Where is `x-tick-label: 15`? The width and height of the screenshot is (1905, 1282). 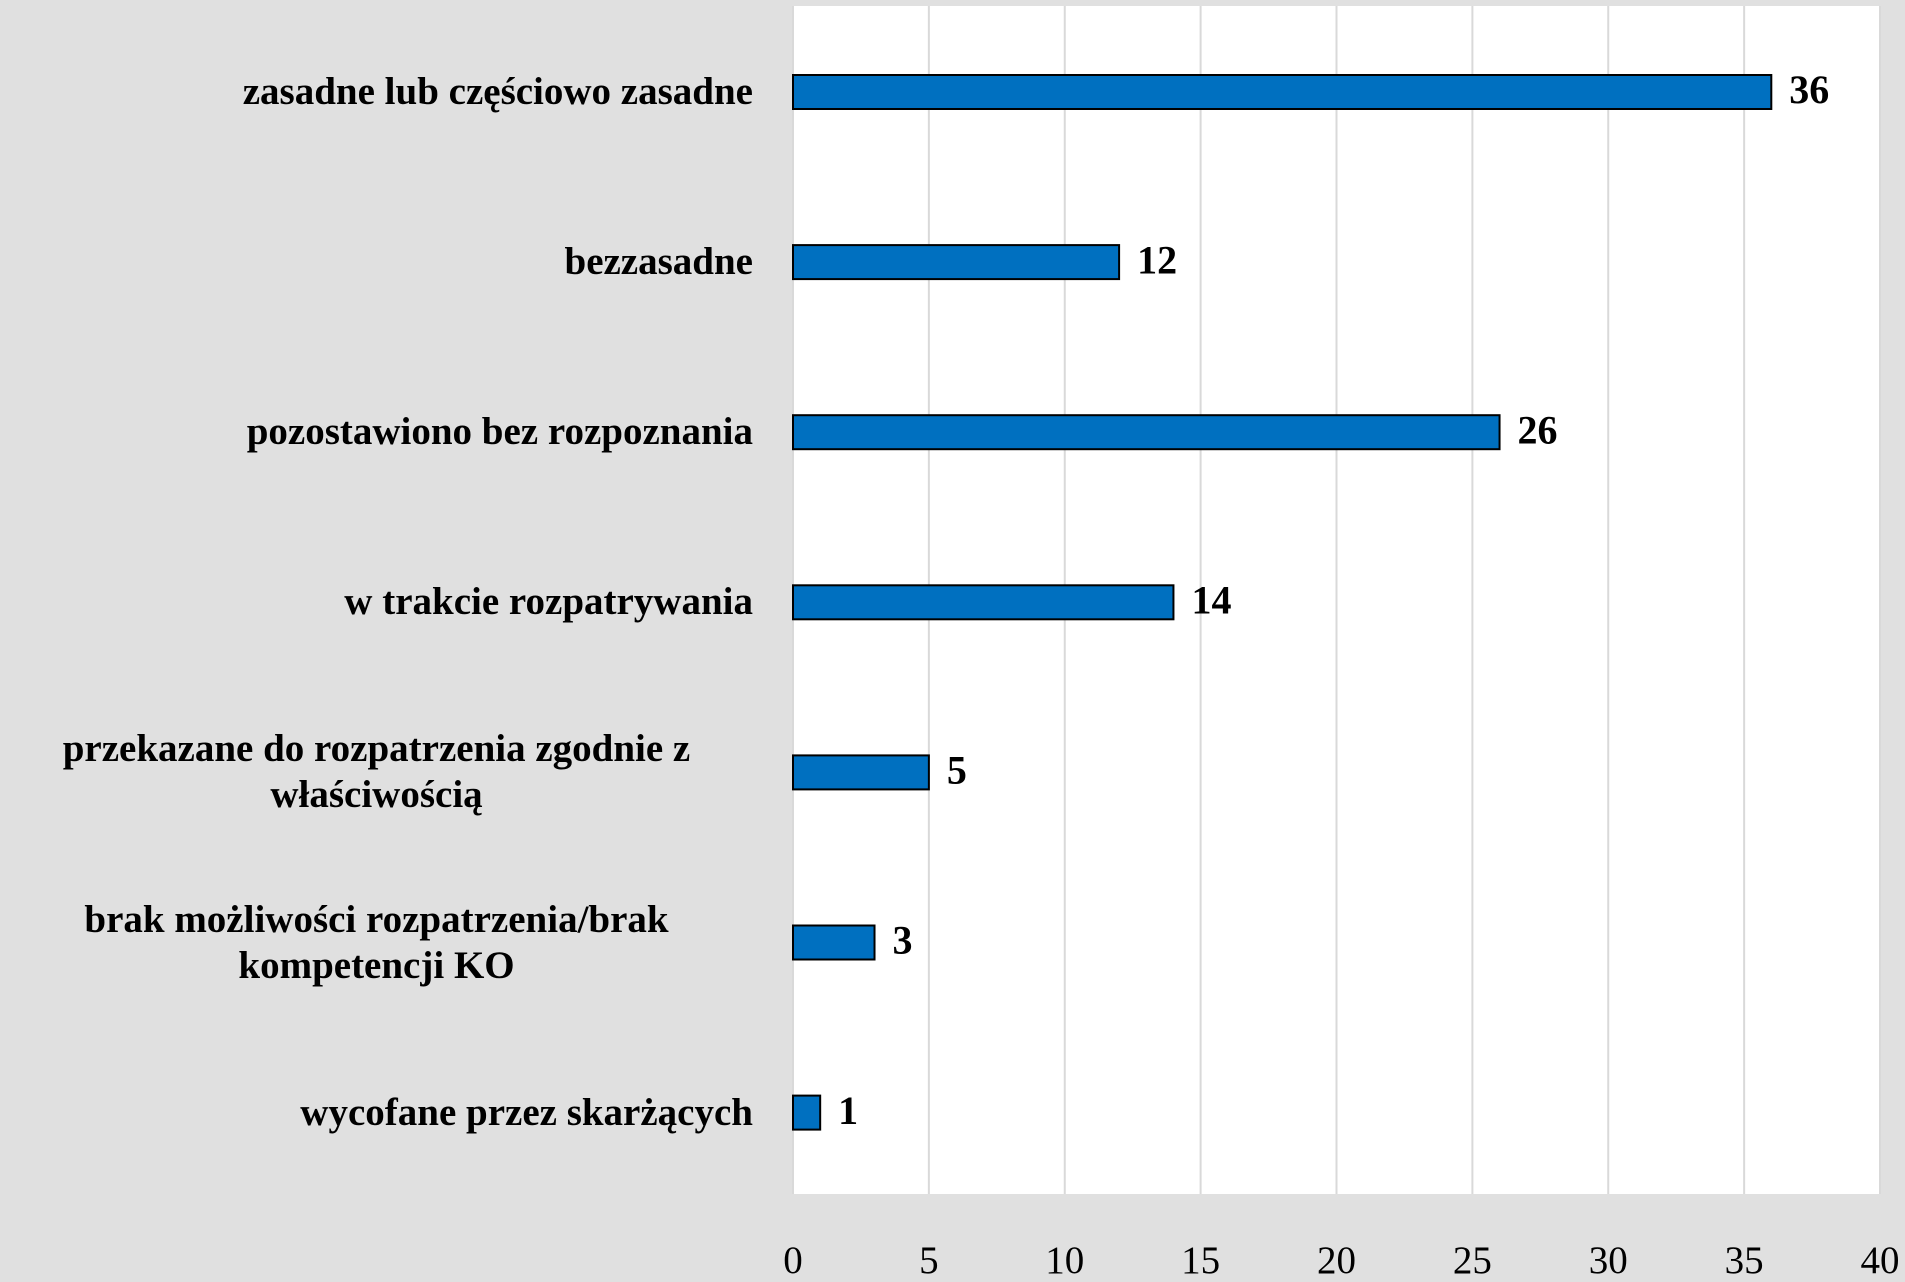 x-tick-label: 15 is located at coordinates (1200, 1260).